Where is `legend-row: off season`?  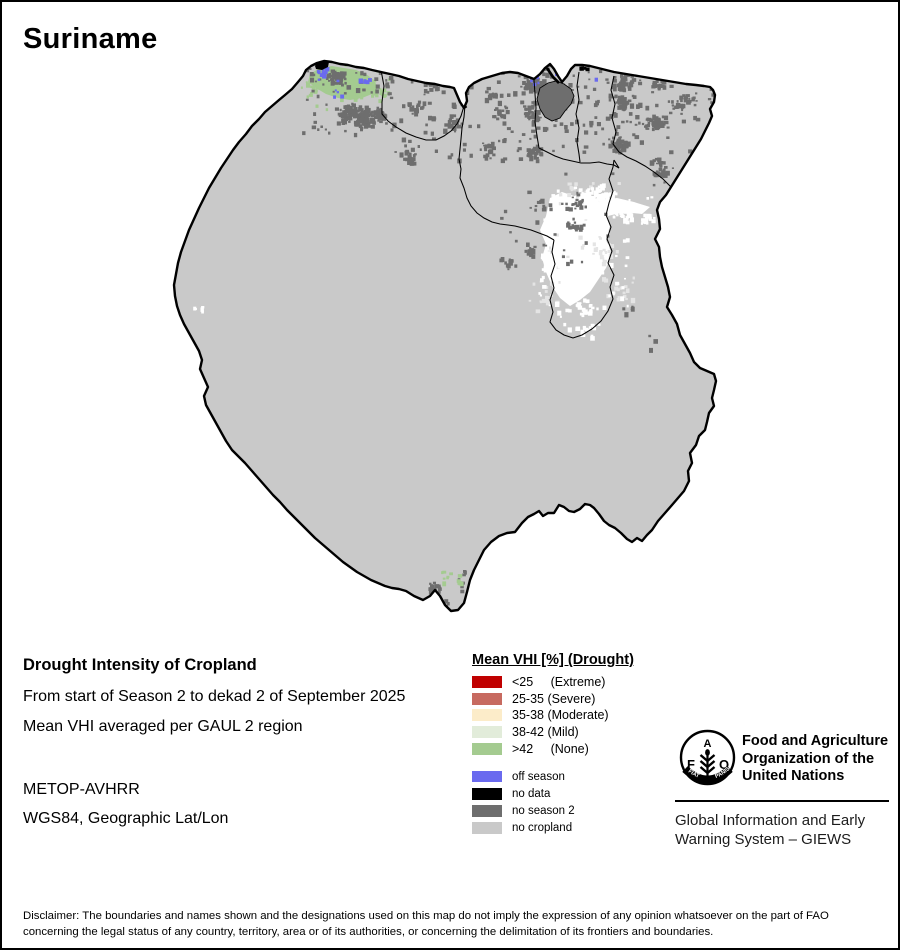
legend-row: off season is located at coordinates (553, 776).